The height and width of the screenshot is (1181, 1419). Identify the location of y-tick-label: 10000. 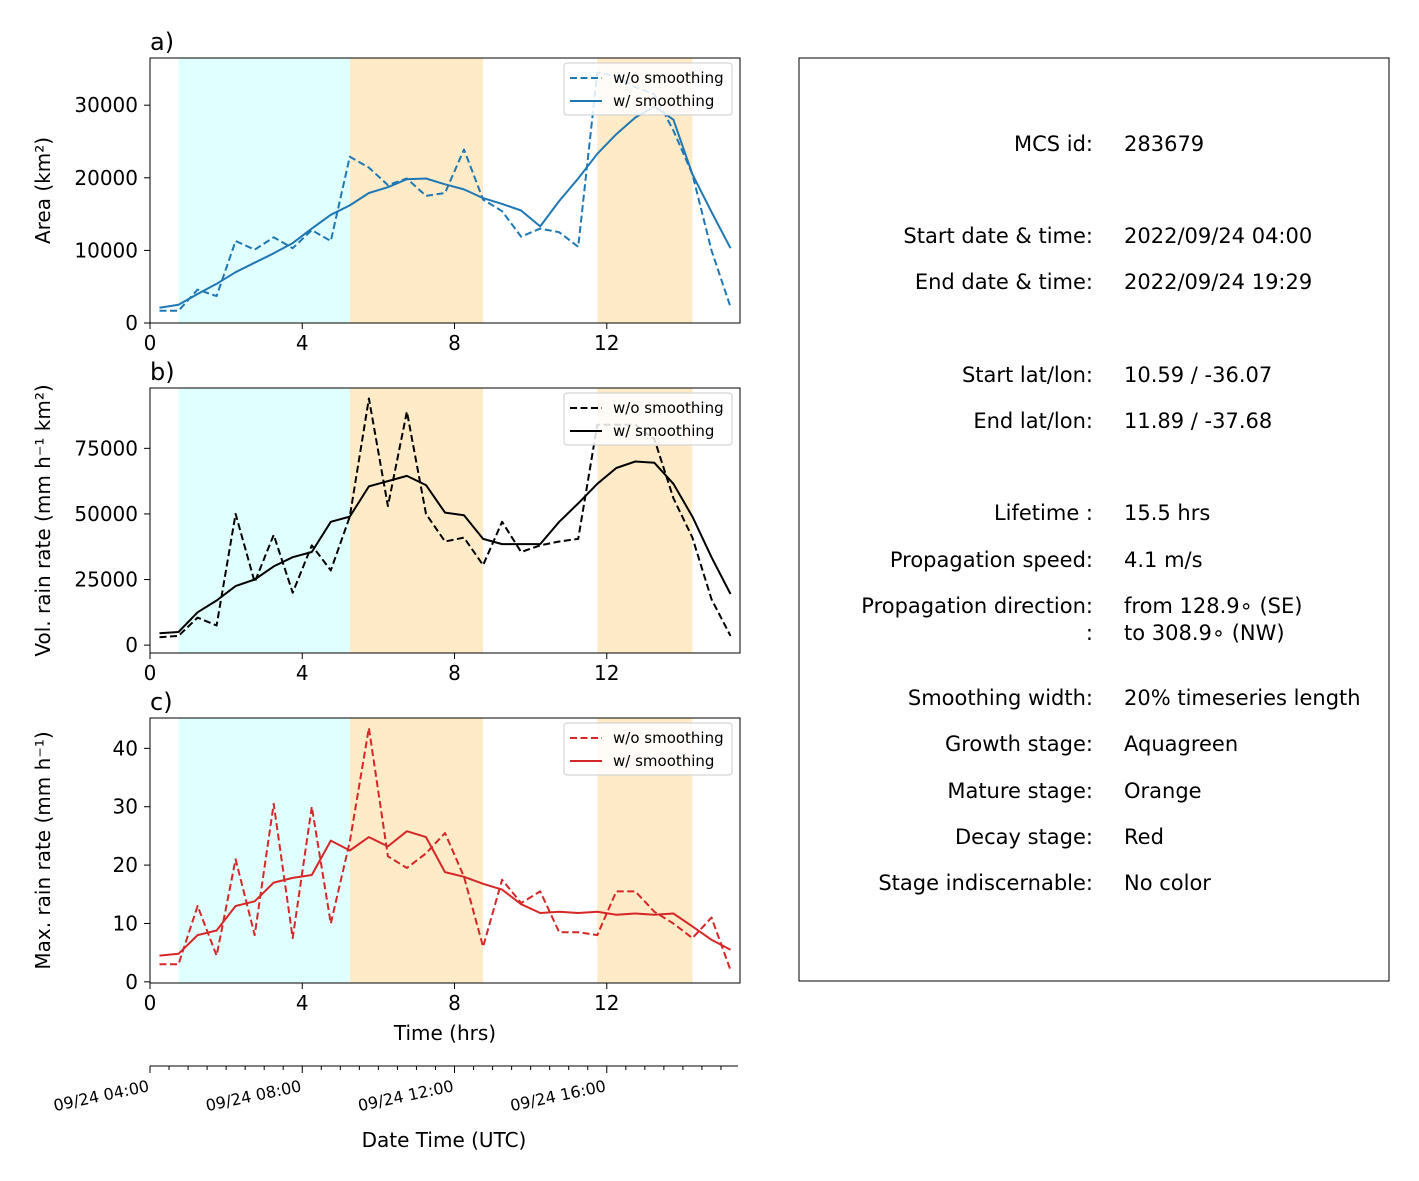
(106, 250).